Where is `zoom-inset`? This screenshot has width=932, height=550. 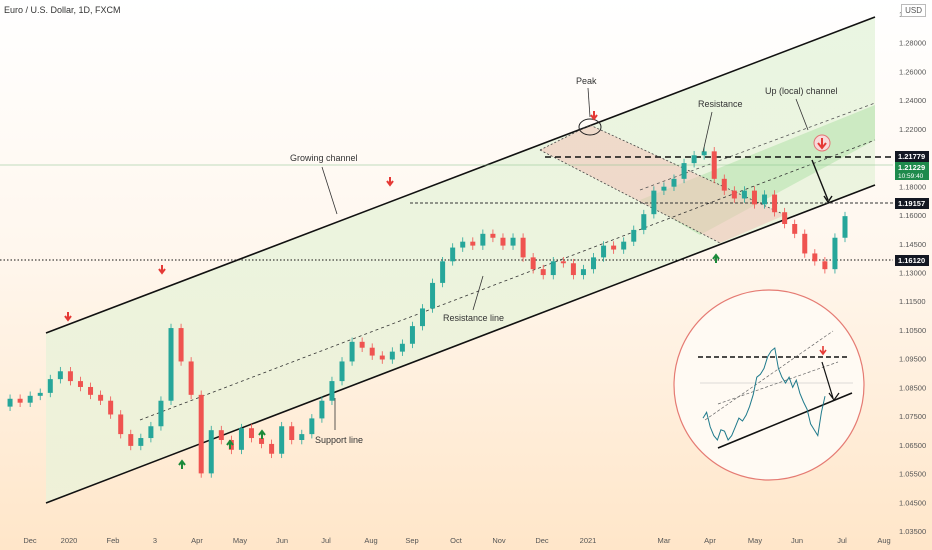
zoom-inset is located at coordinates (769, 385).